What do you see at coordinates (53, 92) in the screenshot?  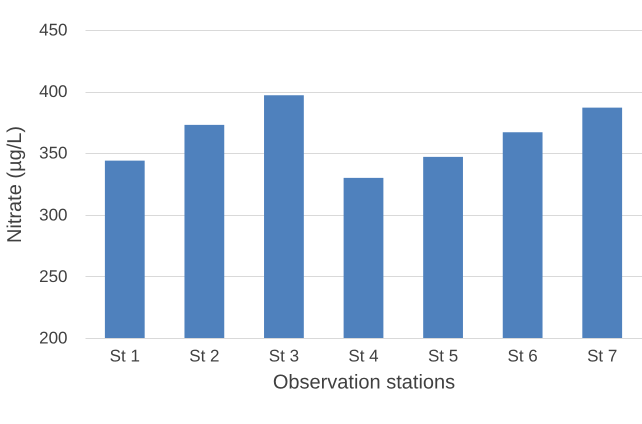 I see `y-tick-label: 400` at bounding box center [53, 92].